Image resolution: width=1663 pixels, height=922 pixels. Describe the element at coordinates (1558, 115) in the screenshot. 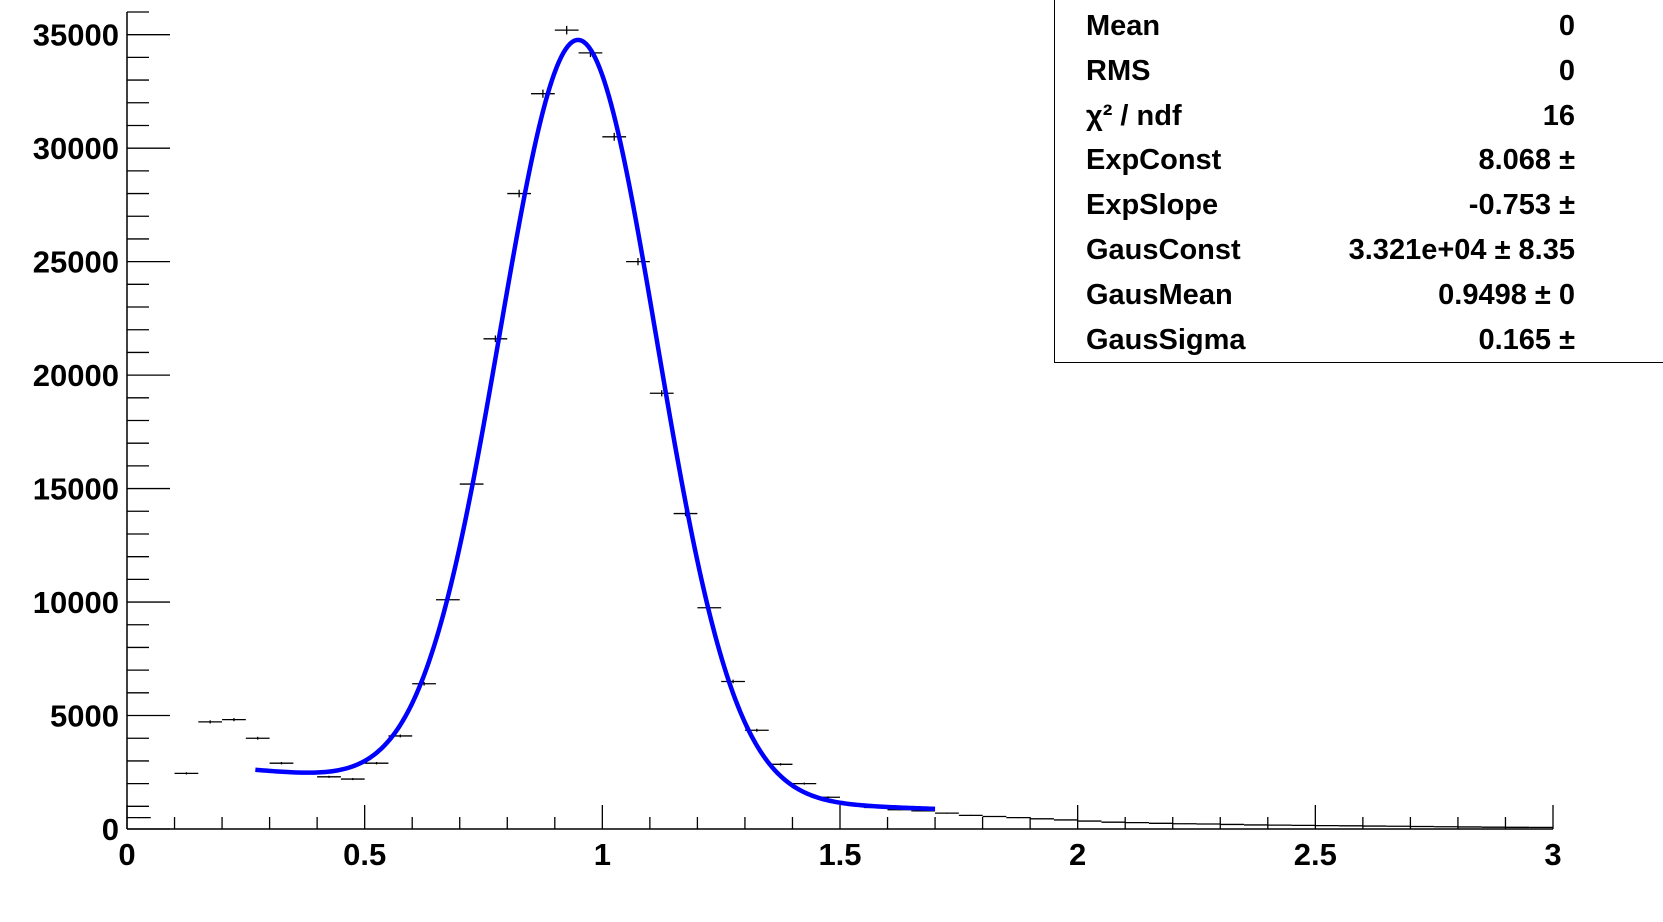

I see `stats-row-value: 16` at that location.